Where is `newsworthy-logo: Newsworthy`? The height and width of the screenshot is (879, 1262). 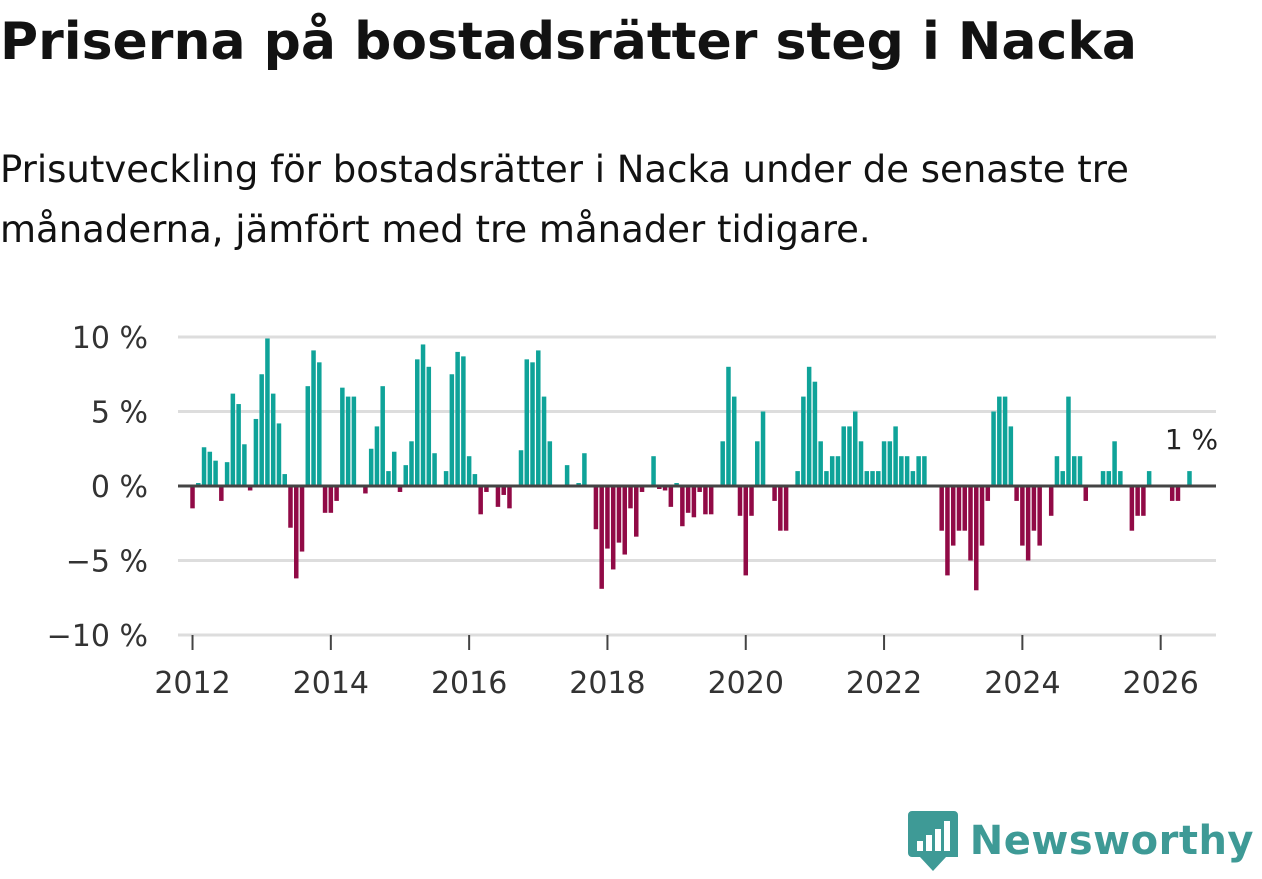
newsworthy-logo: Newsworthy is located at coordinates (1080, 841).